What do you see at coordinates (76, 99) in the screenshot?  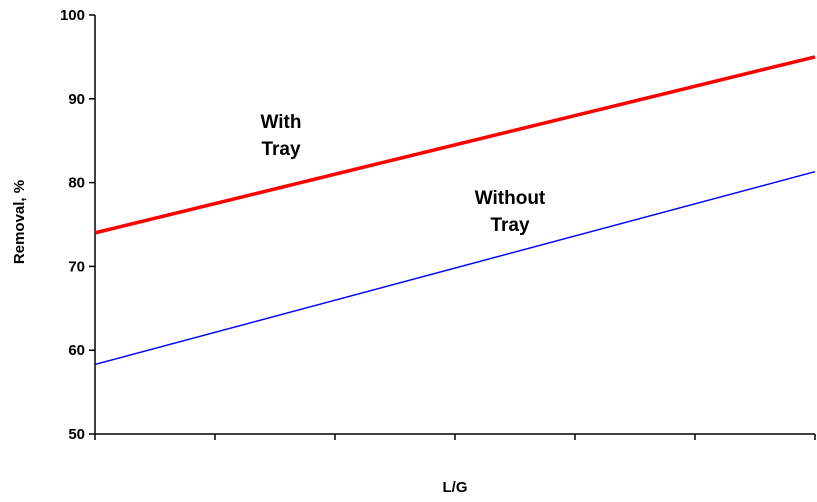 I see `y-tick-label: 90` at bounding box center [76, 99].